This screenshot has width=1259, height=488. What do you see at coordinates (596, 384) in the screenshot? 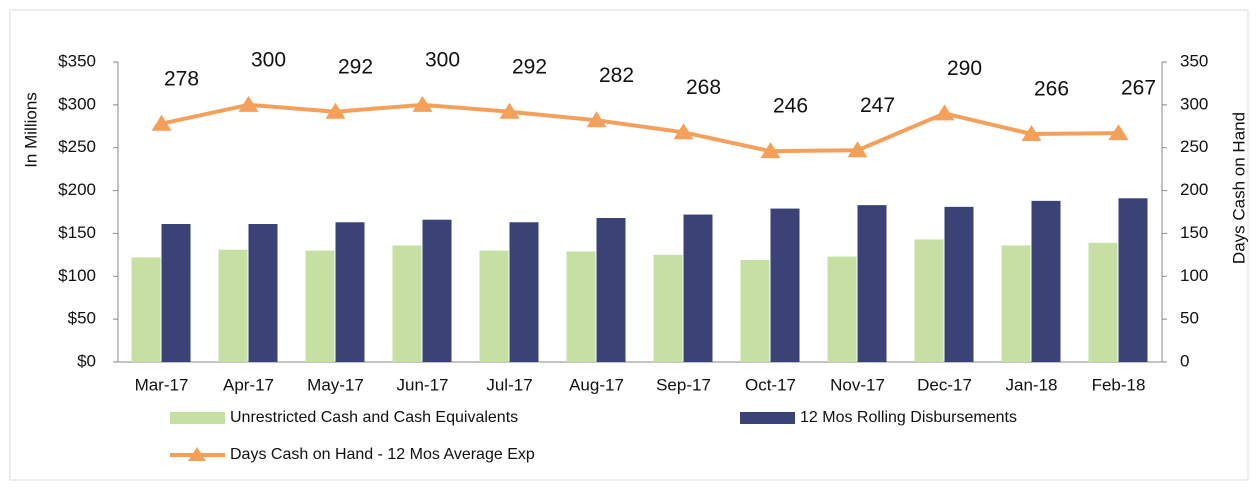
I see `x-tick-label: Aug-17` at bounding box center [596, 384].